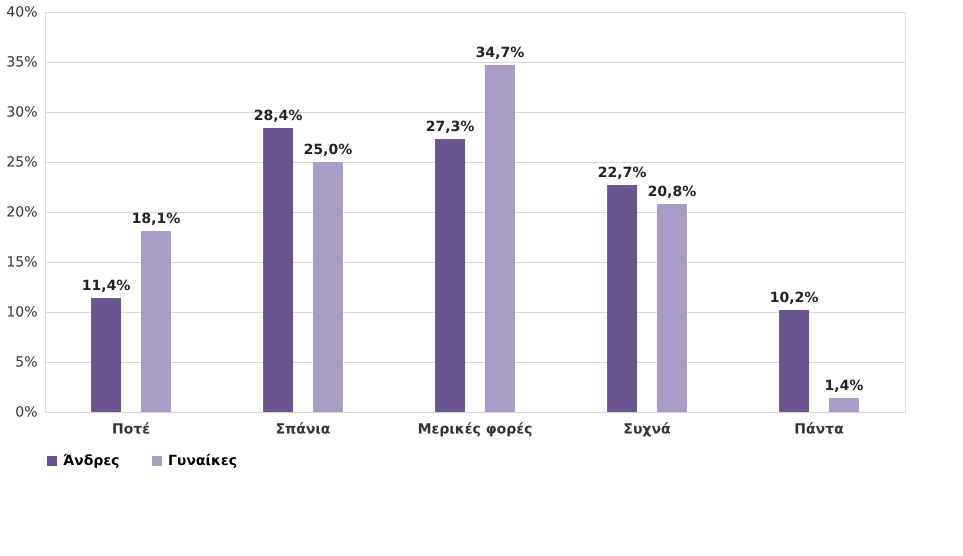 This screenshot has width=963, height=556. Describe the element at coordinates (450, 127) in the screenshot. I see `data-label: 27,3%` at that location.